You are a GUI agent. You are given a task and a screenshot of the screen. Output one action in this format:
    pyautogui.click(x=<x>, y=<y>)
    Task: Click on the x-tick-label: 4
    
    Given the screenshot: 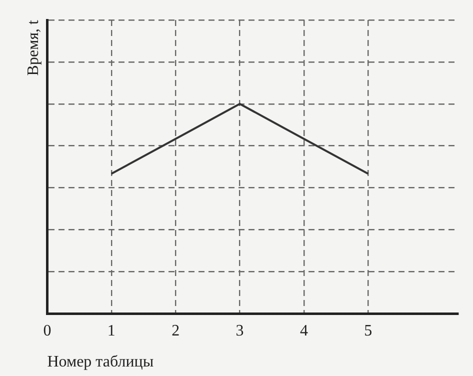 What is the action you would take?
    pyautogui.click(x=304, y=331)
    